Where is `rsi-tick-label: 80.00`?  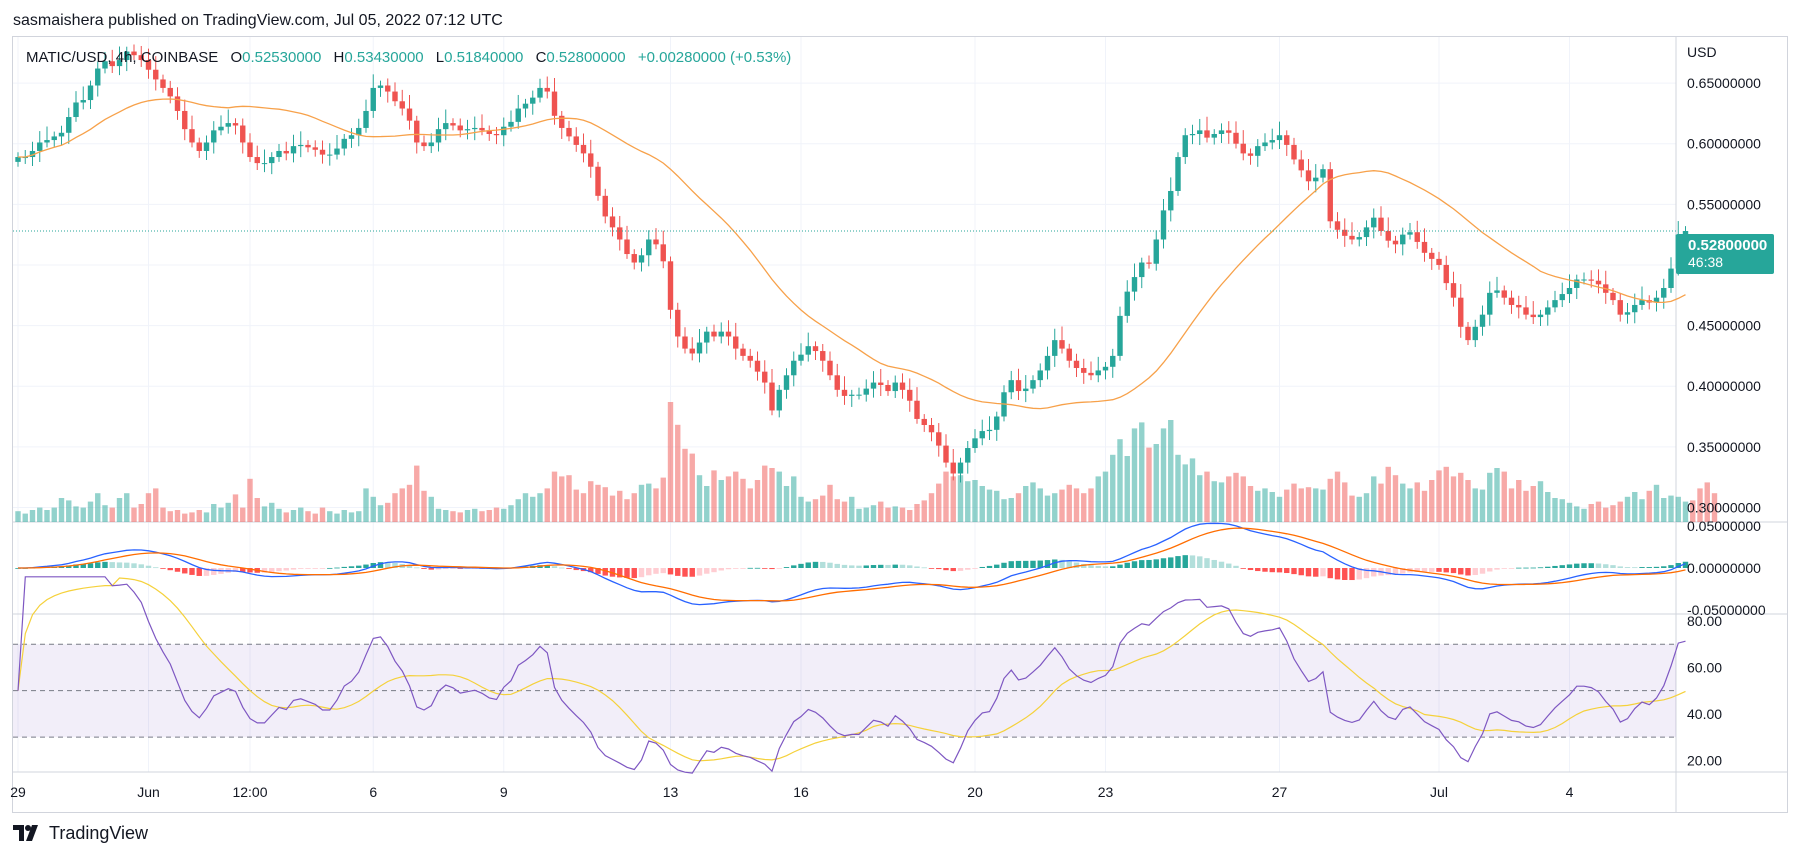
rsi-tick-label: 80.00 is located at coordinates (1704, 621).